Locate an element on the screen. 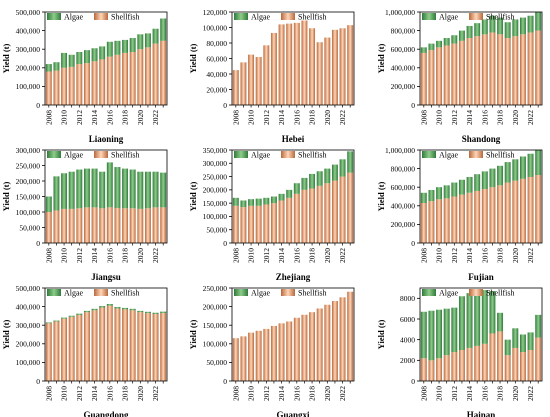 Image resolution: width=550 pixels, height=417 pixels. y-tick-label: 20,000 is located at coordinates (216, 89).